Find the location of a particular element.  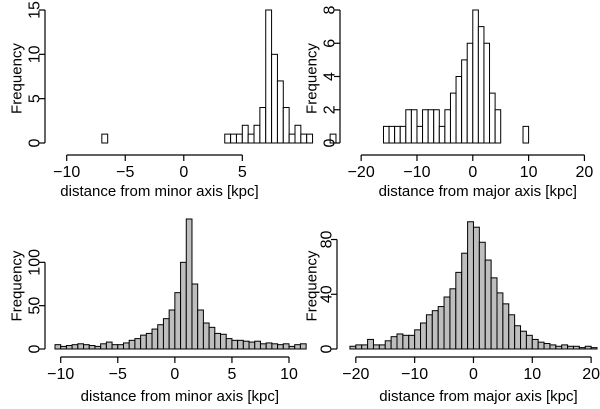

y-tick-label: 100 is located at coordinates (35, 262).